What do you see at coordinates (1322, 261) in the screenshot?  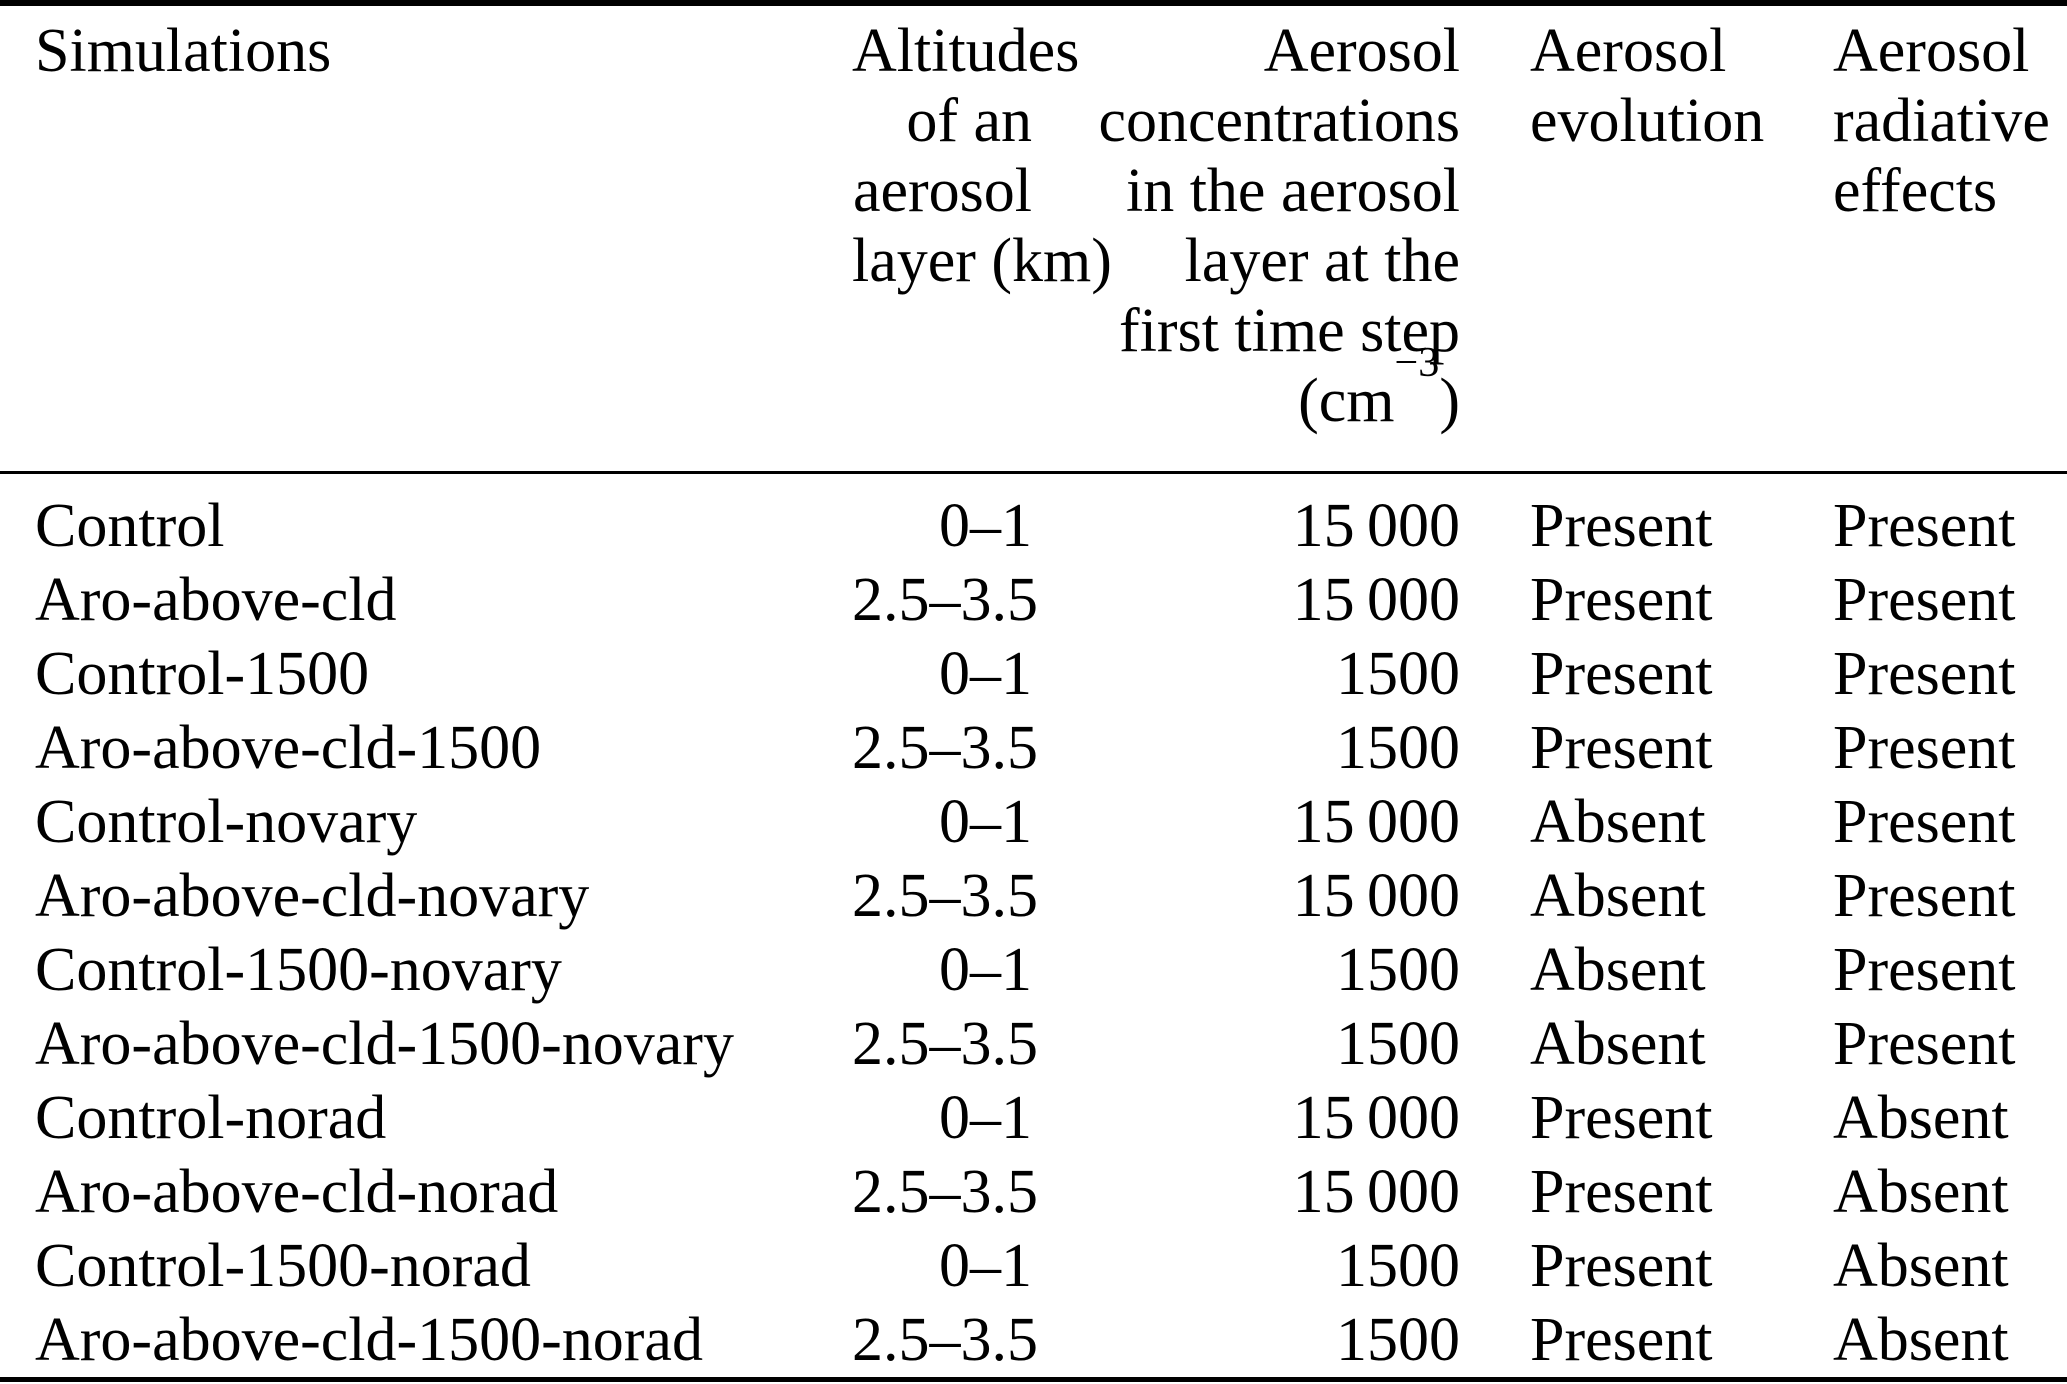 I see `header-line: layer at the` at bounding box center [1322, 261].